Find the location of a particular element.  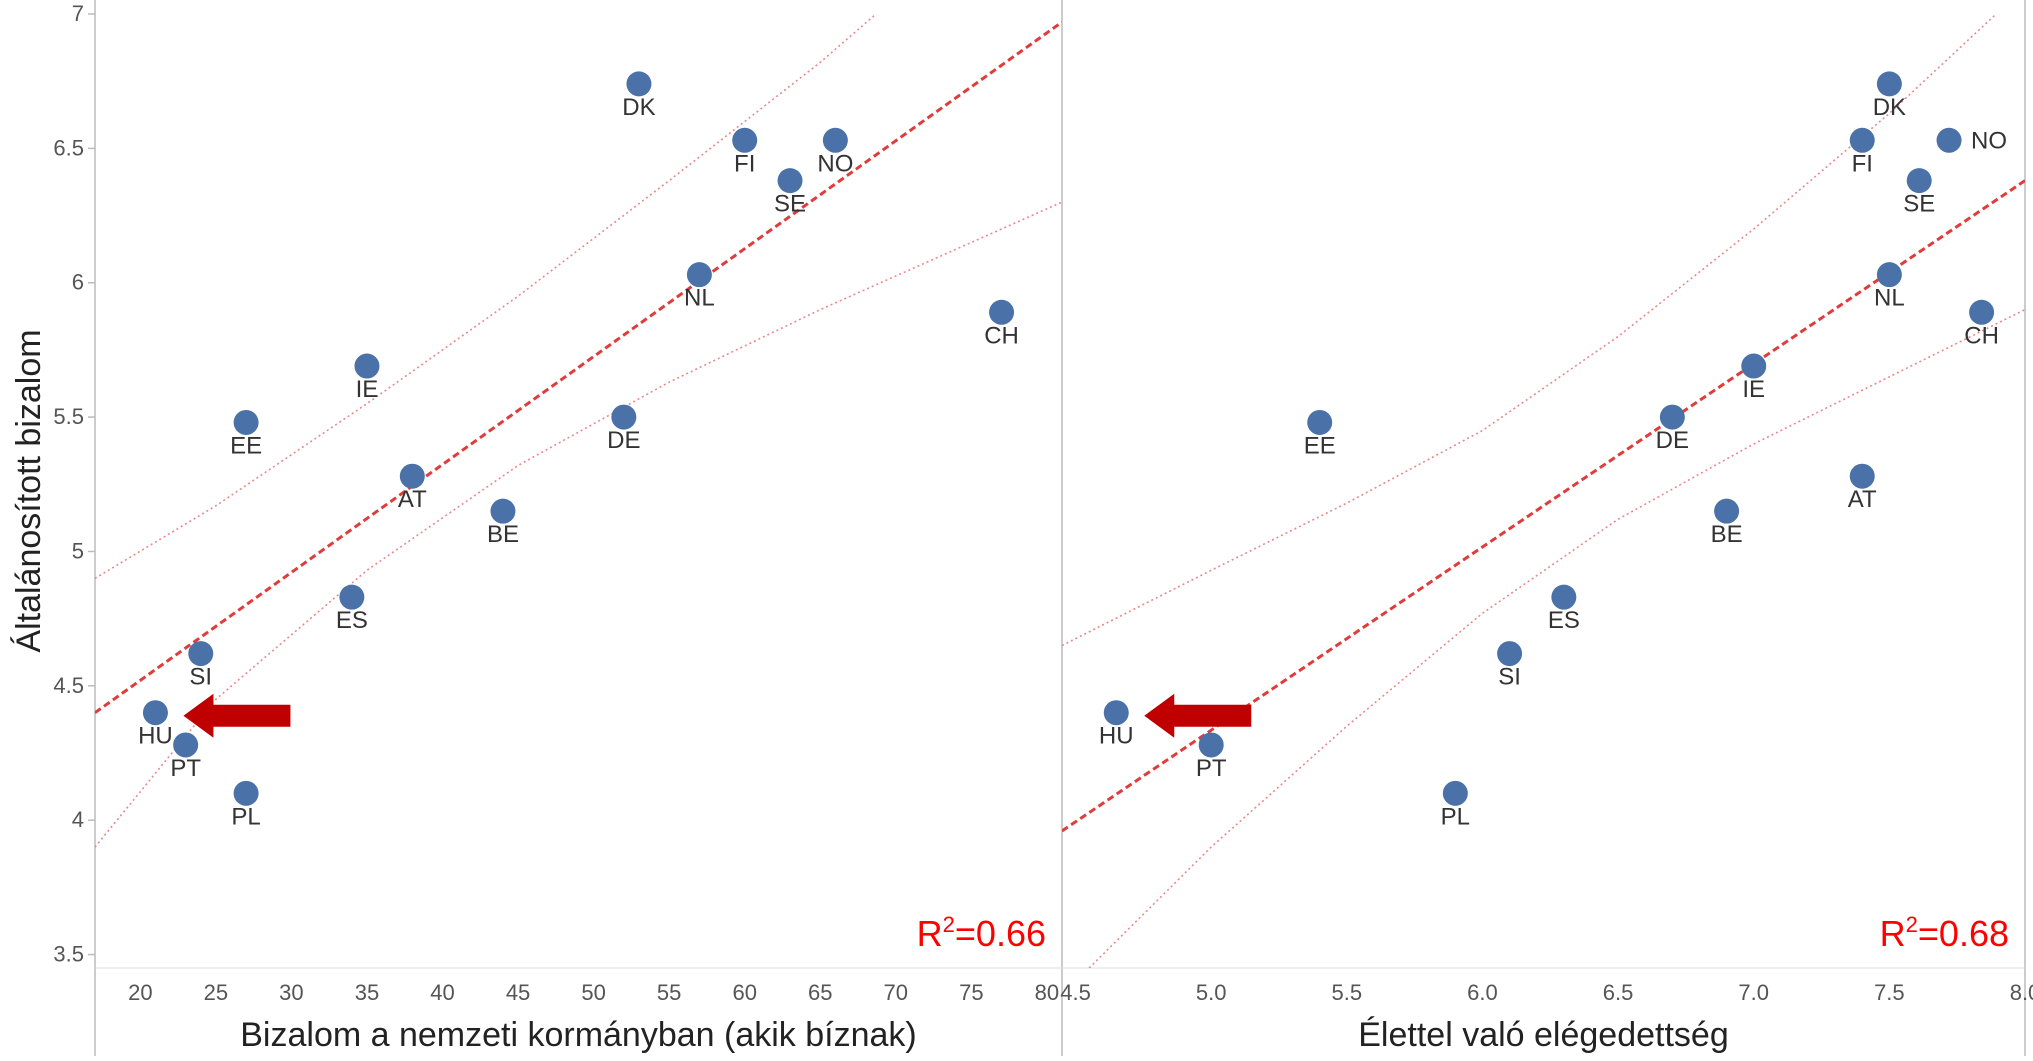

x-tick-label: 6.5 is located at coordinates (1618, 992).